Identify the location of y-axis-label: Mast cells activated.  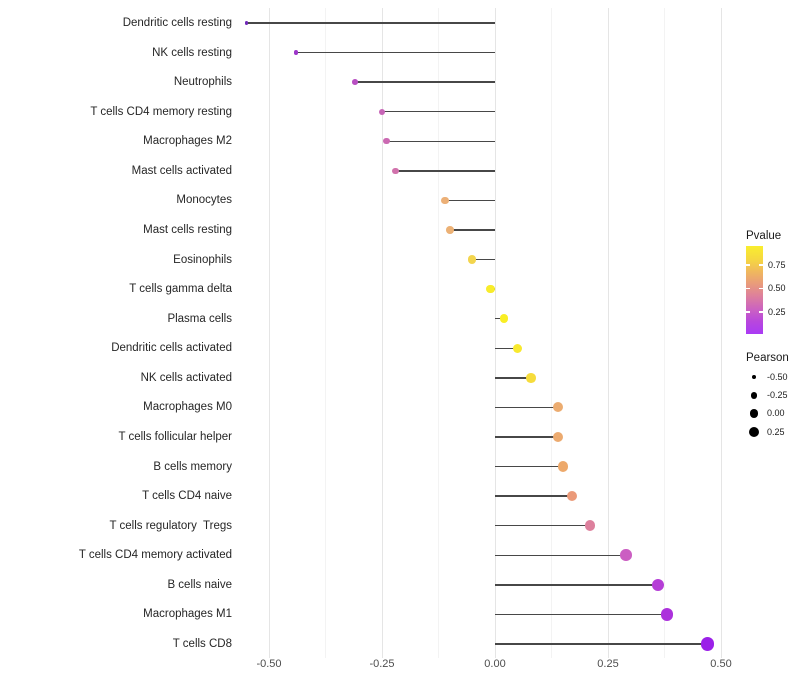
(181, 170).